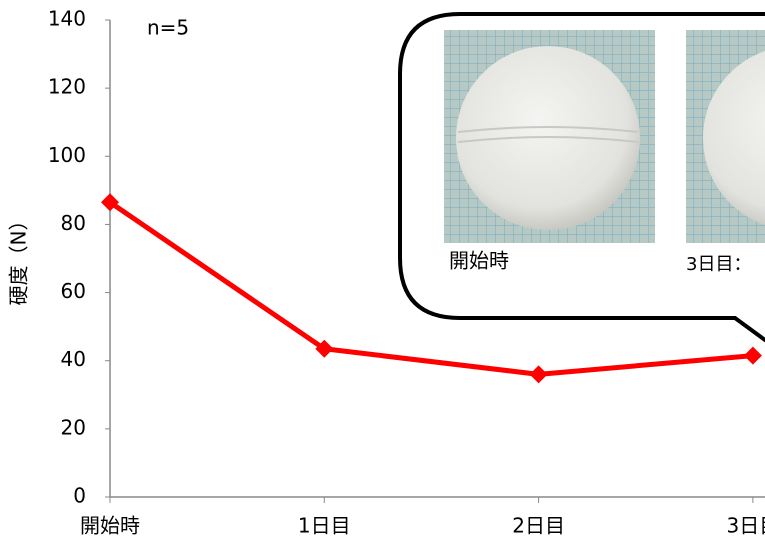 The image size is (765, 542). Describe the element at coordinates (538, 526) in the screenshot. I see `x-tick-label: 2日目` at that location.